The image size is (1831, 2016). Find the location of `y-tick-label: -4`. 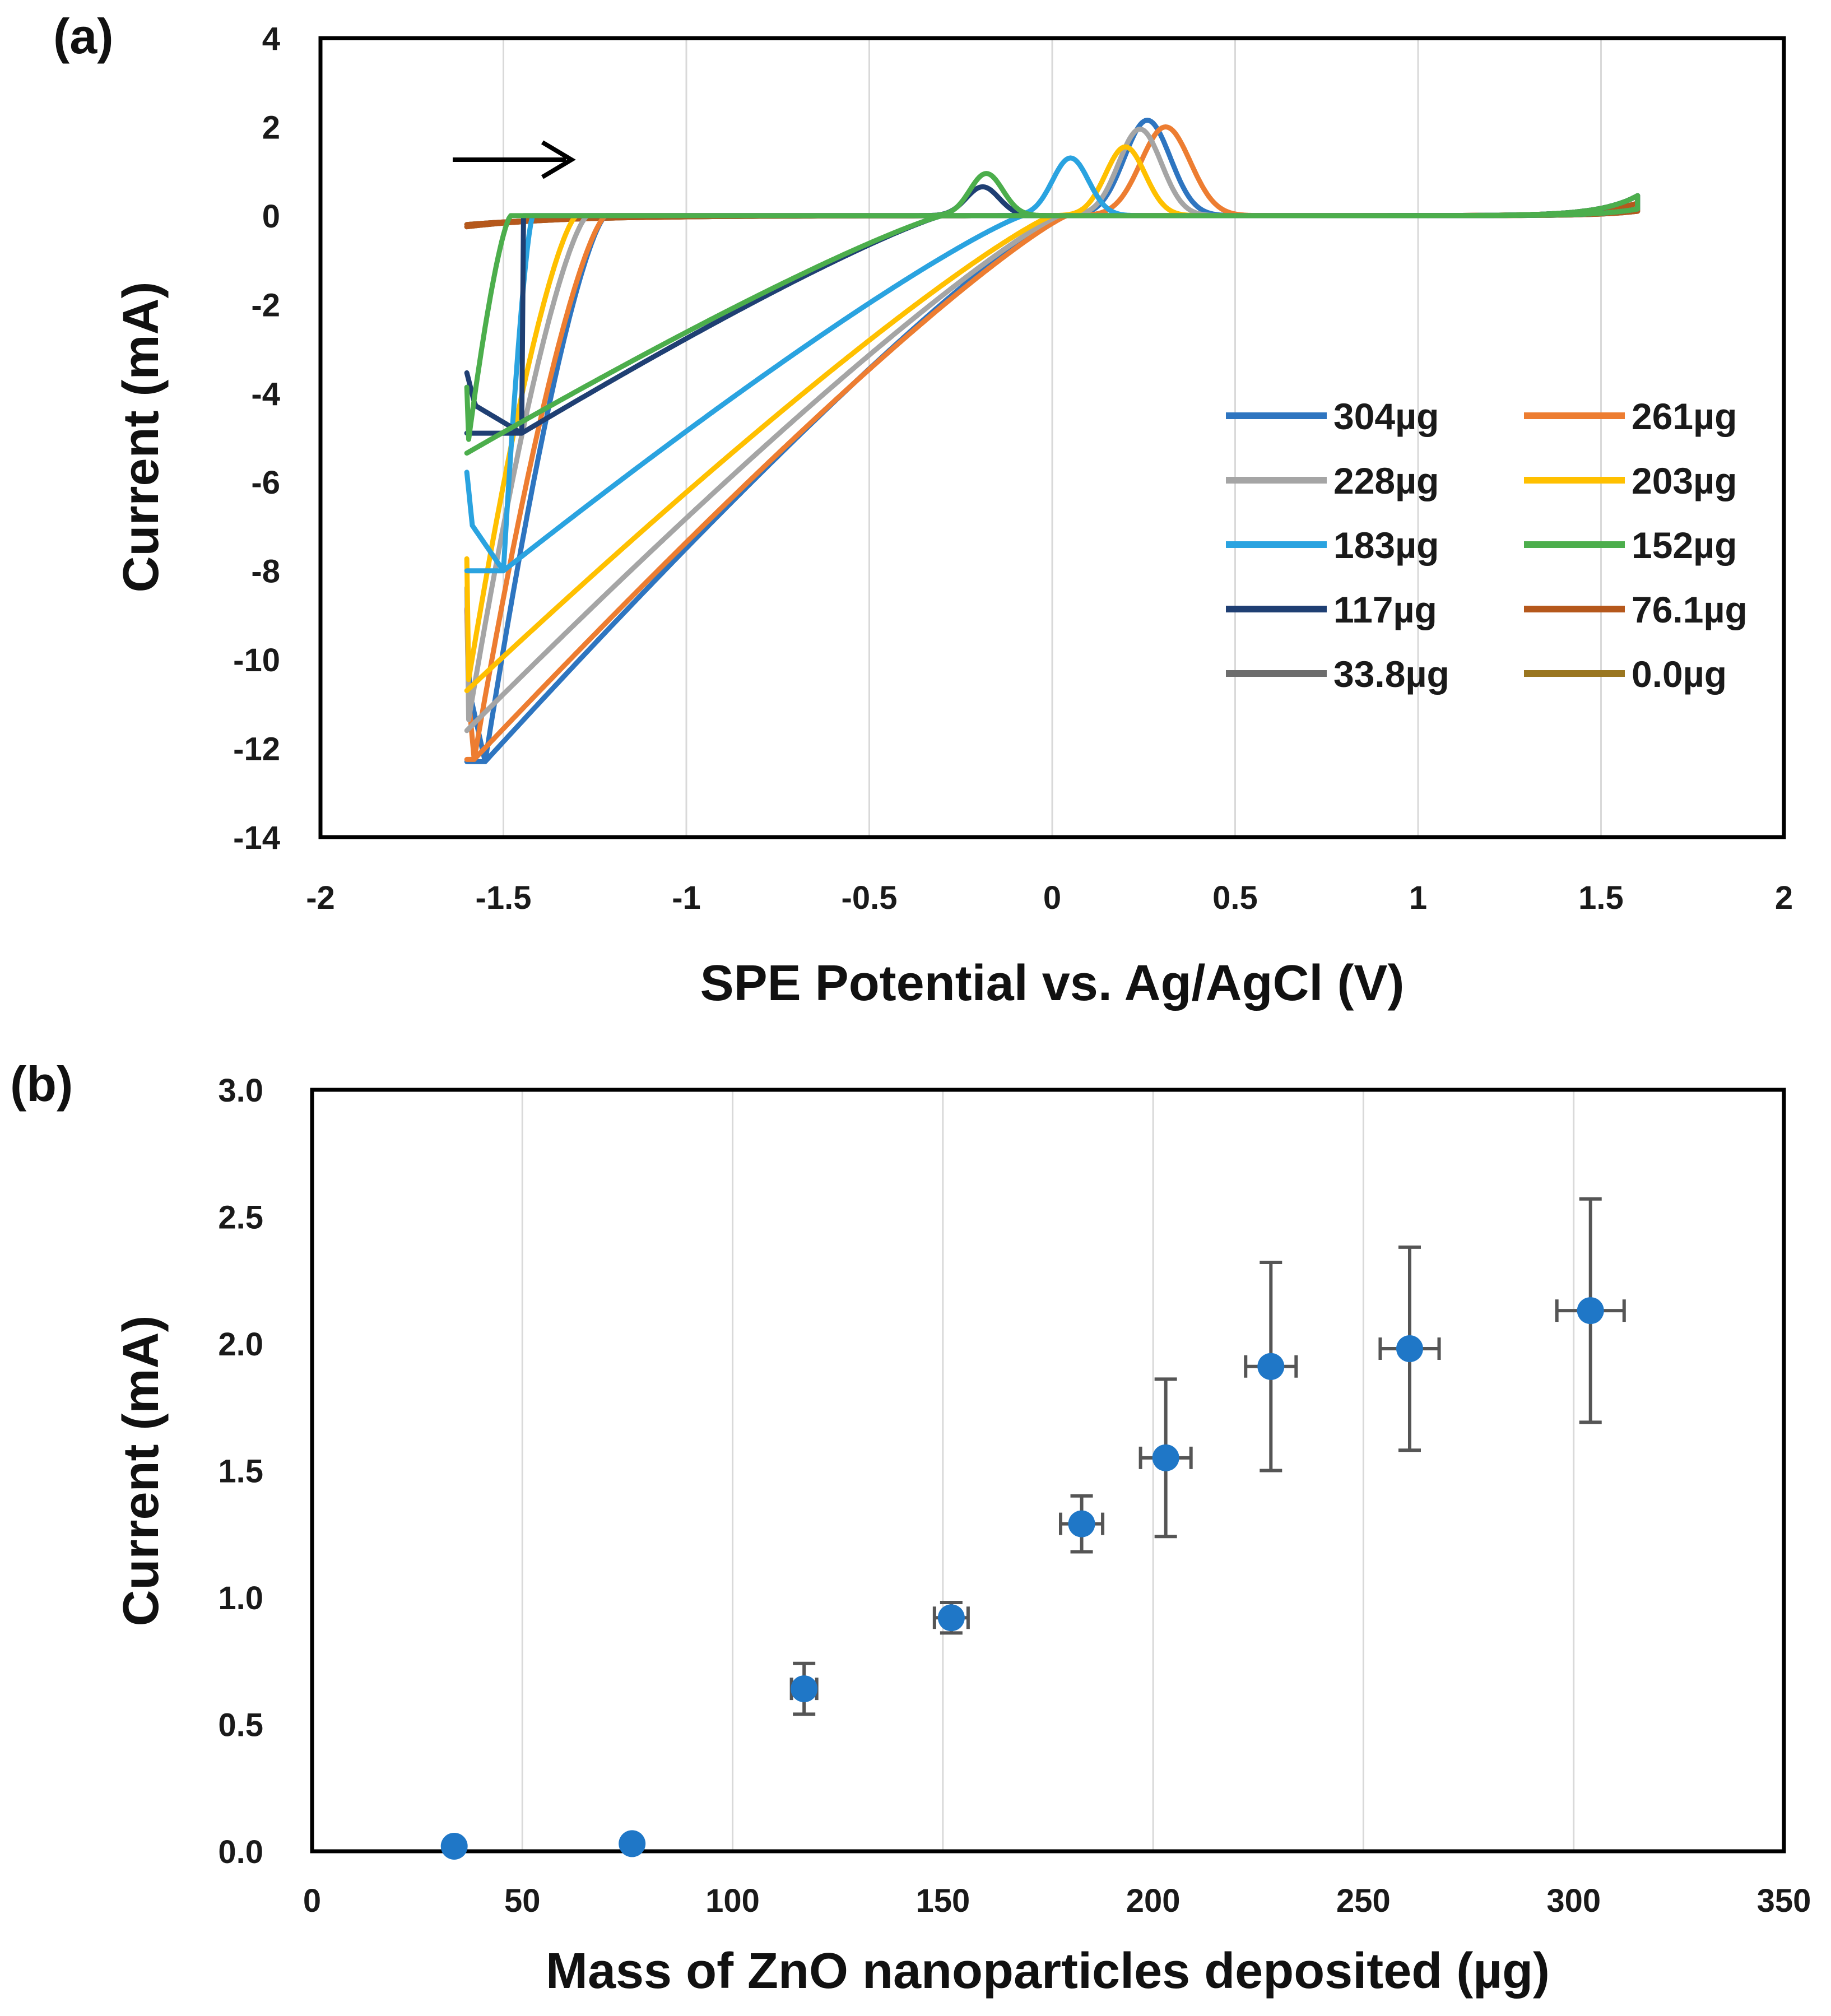

y-tick-label: -4 is located at coordinates (265, 394).